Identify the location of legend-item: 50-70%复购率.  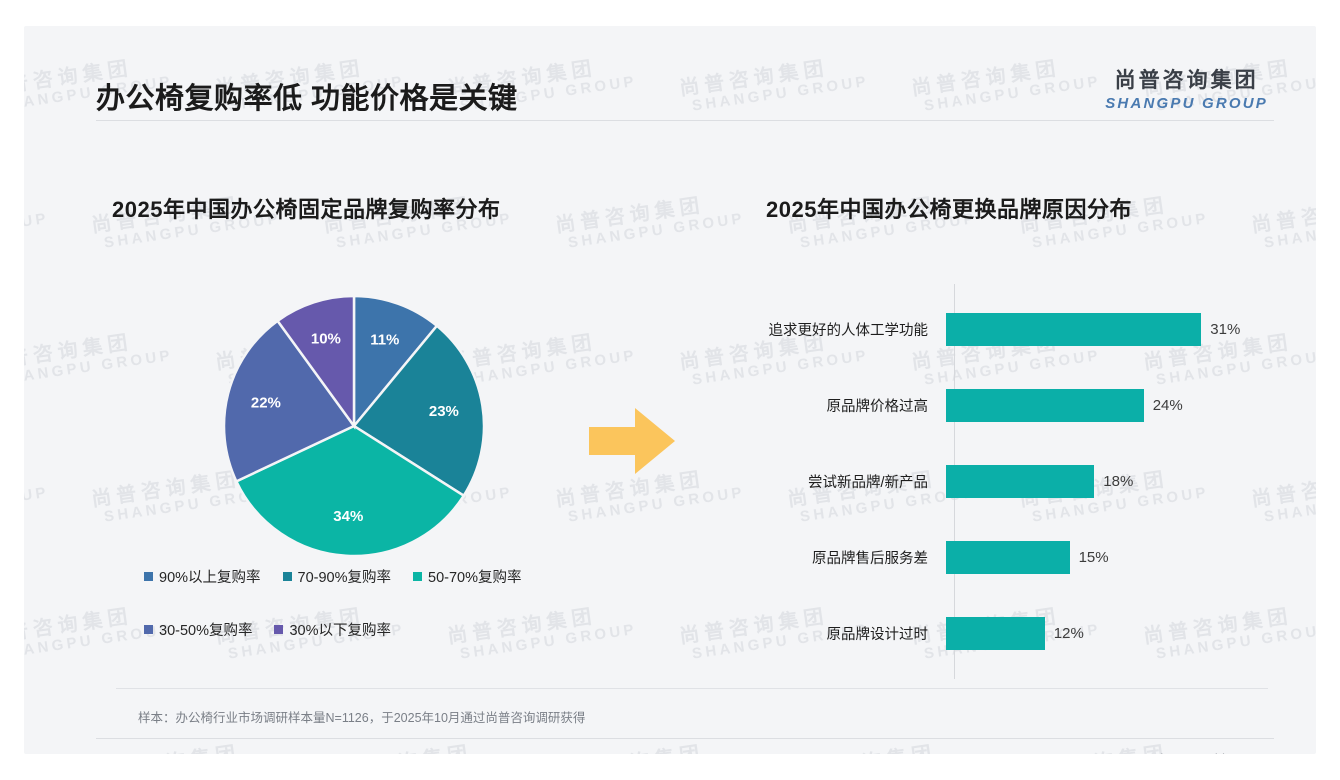
(467, 576).